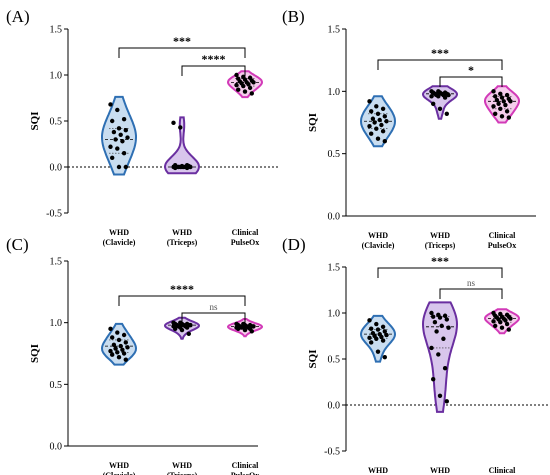 This screenshot has height=475, width=550. Describe the element at coordinates (182, 145) in the screenshot. I see `violin-body` at that location.